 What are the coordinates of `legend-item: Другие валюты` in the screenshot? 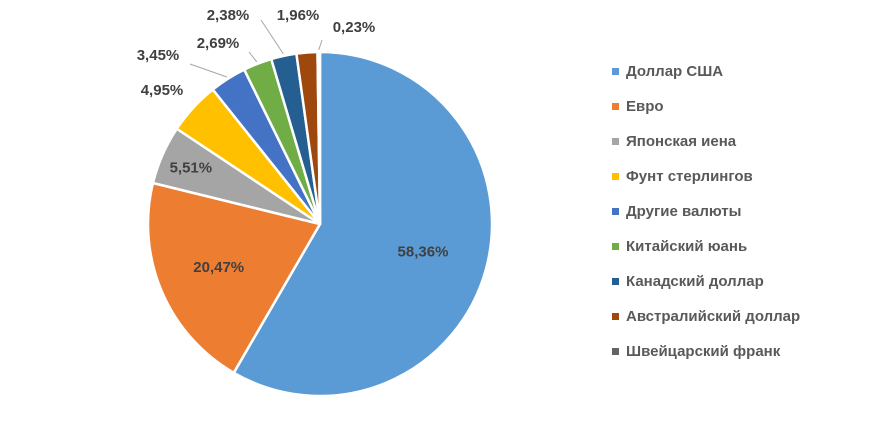 It's located at (706, 211).